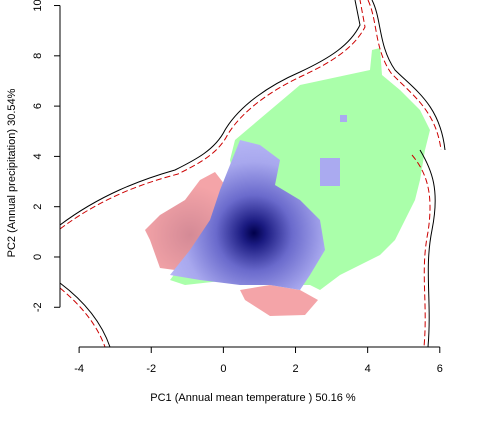 This screenshot has height=422, width=480. I want to click on y-axis-title: PC2 (Annual precipitation) 30.54%, so click(12, 172).